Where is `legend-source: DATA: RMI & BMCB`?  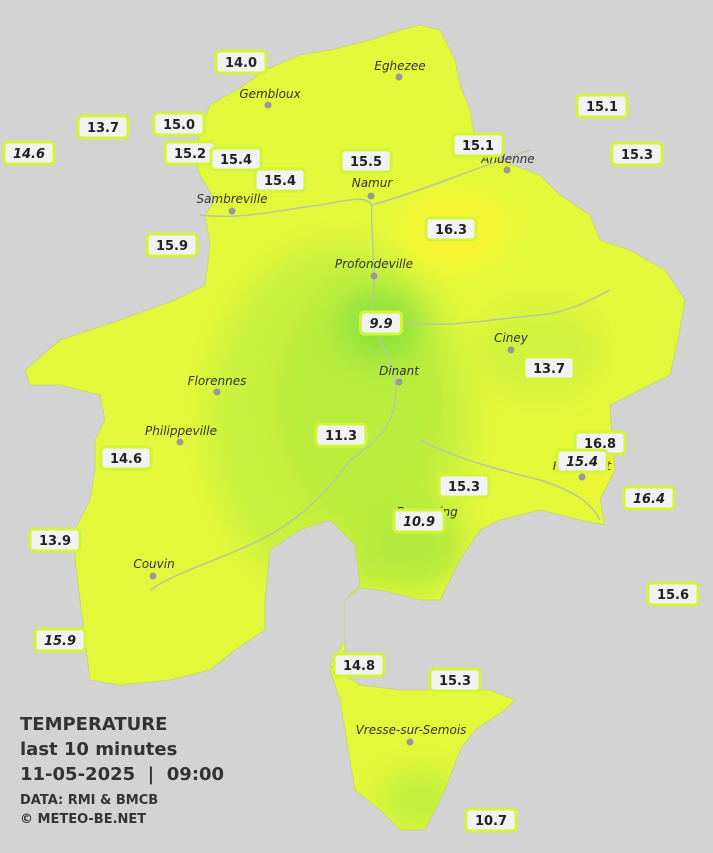
legend-source: DATA: RMI & BMCB is located at coordinates (89, 800).